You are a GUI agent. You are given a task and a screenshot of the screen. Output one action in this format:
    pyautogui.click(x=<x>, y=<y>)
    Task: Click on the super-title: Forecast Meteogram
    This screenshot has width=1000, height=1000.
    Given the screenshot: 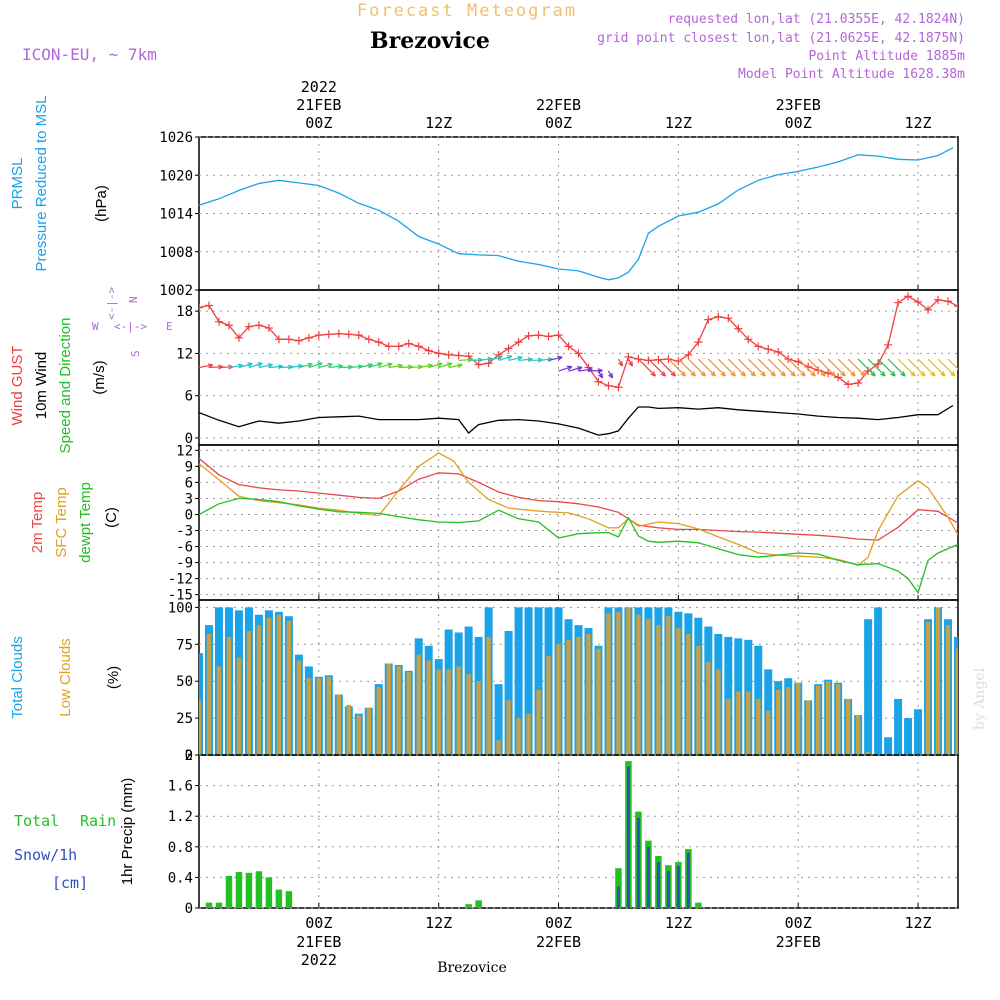 What is the action you would take?
    pyautogui.click(x=467, y=11)
    